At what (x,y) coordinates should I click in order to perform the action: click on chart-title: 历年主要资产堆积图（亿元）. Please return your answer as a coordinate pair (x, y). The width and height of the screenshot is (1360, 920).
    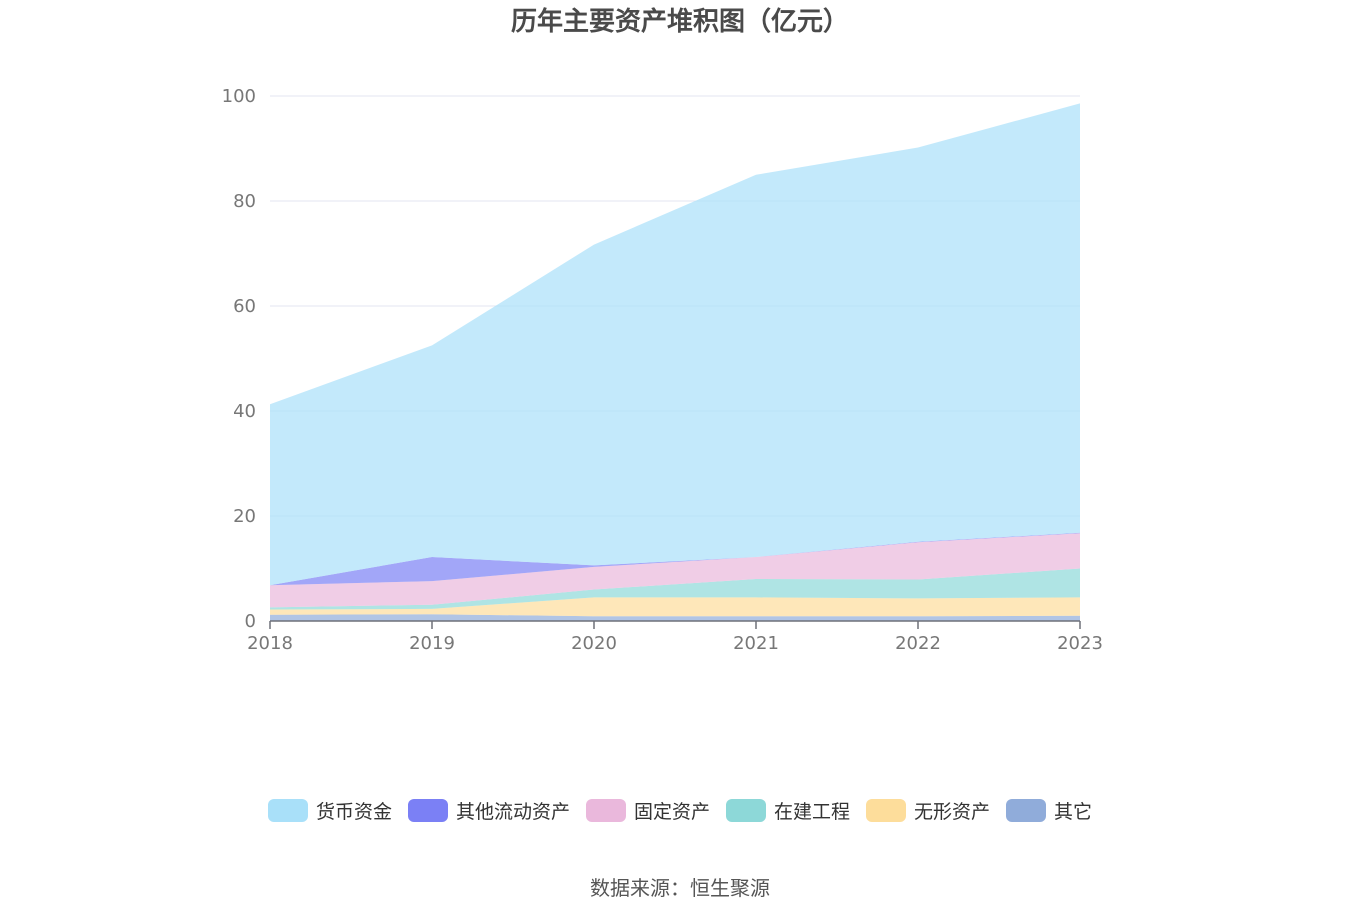
    Looking at the image, I should click on (679, 22).